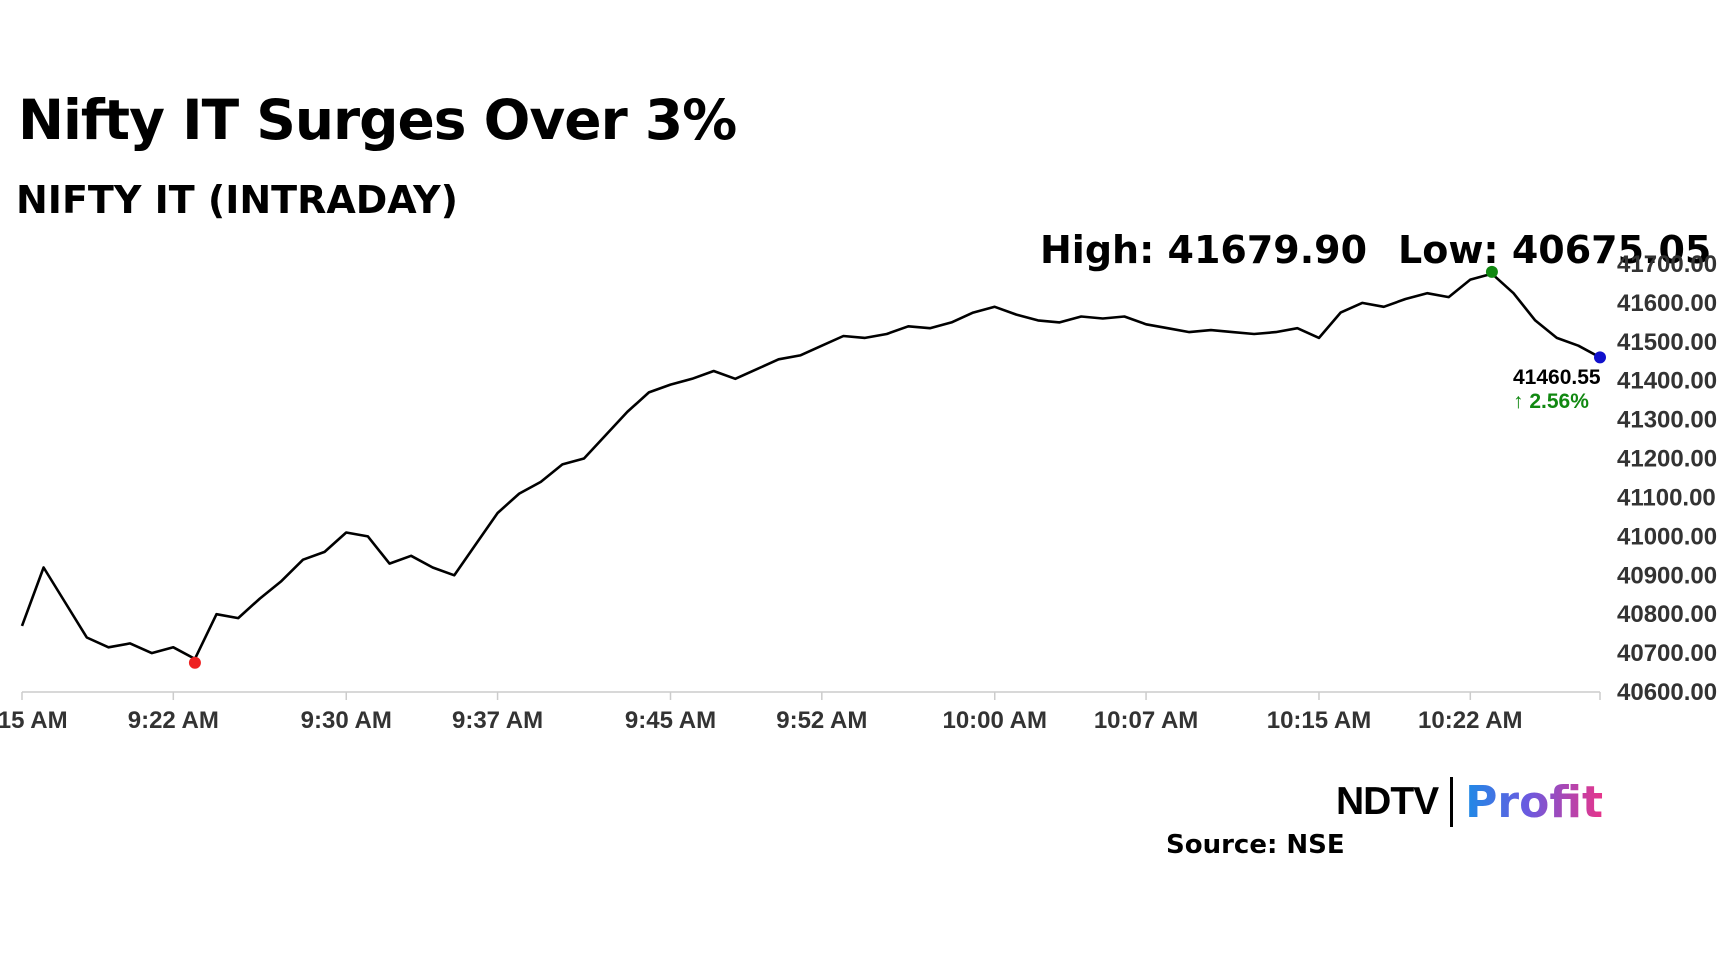  I want to click on high-marker, so click(1491, 271).